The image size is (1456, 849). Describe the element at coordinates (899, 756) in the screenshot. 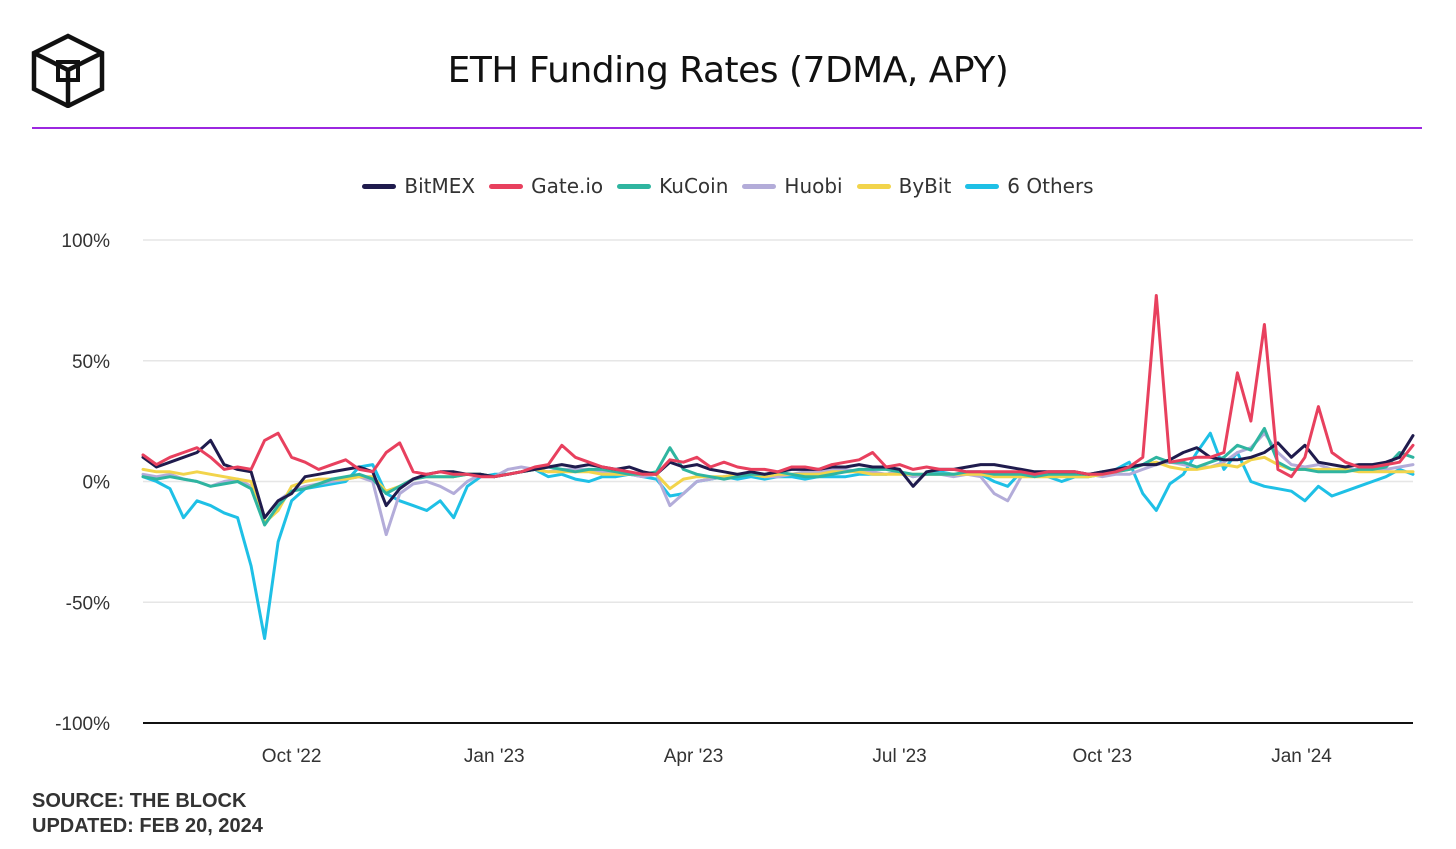

I see `x-tick-label: Jul '23` at that location.